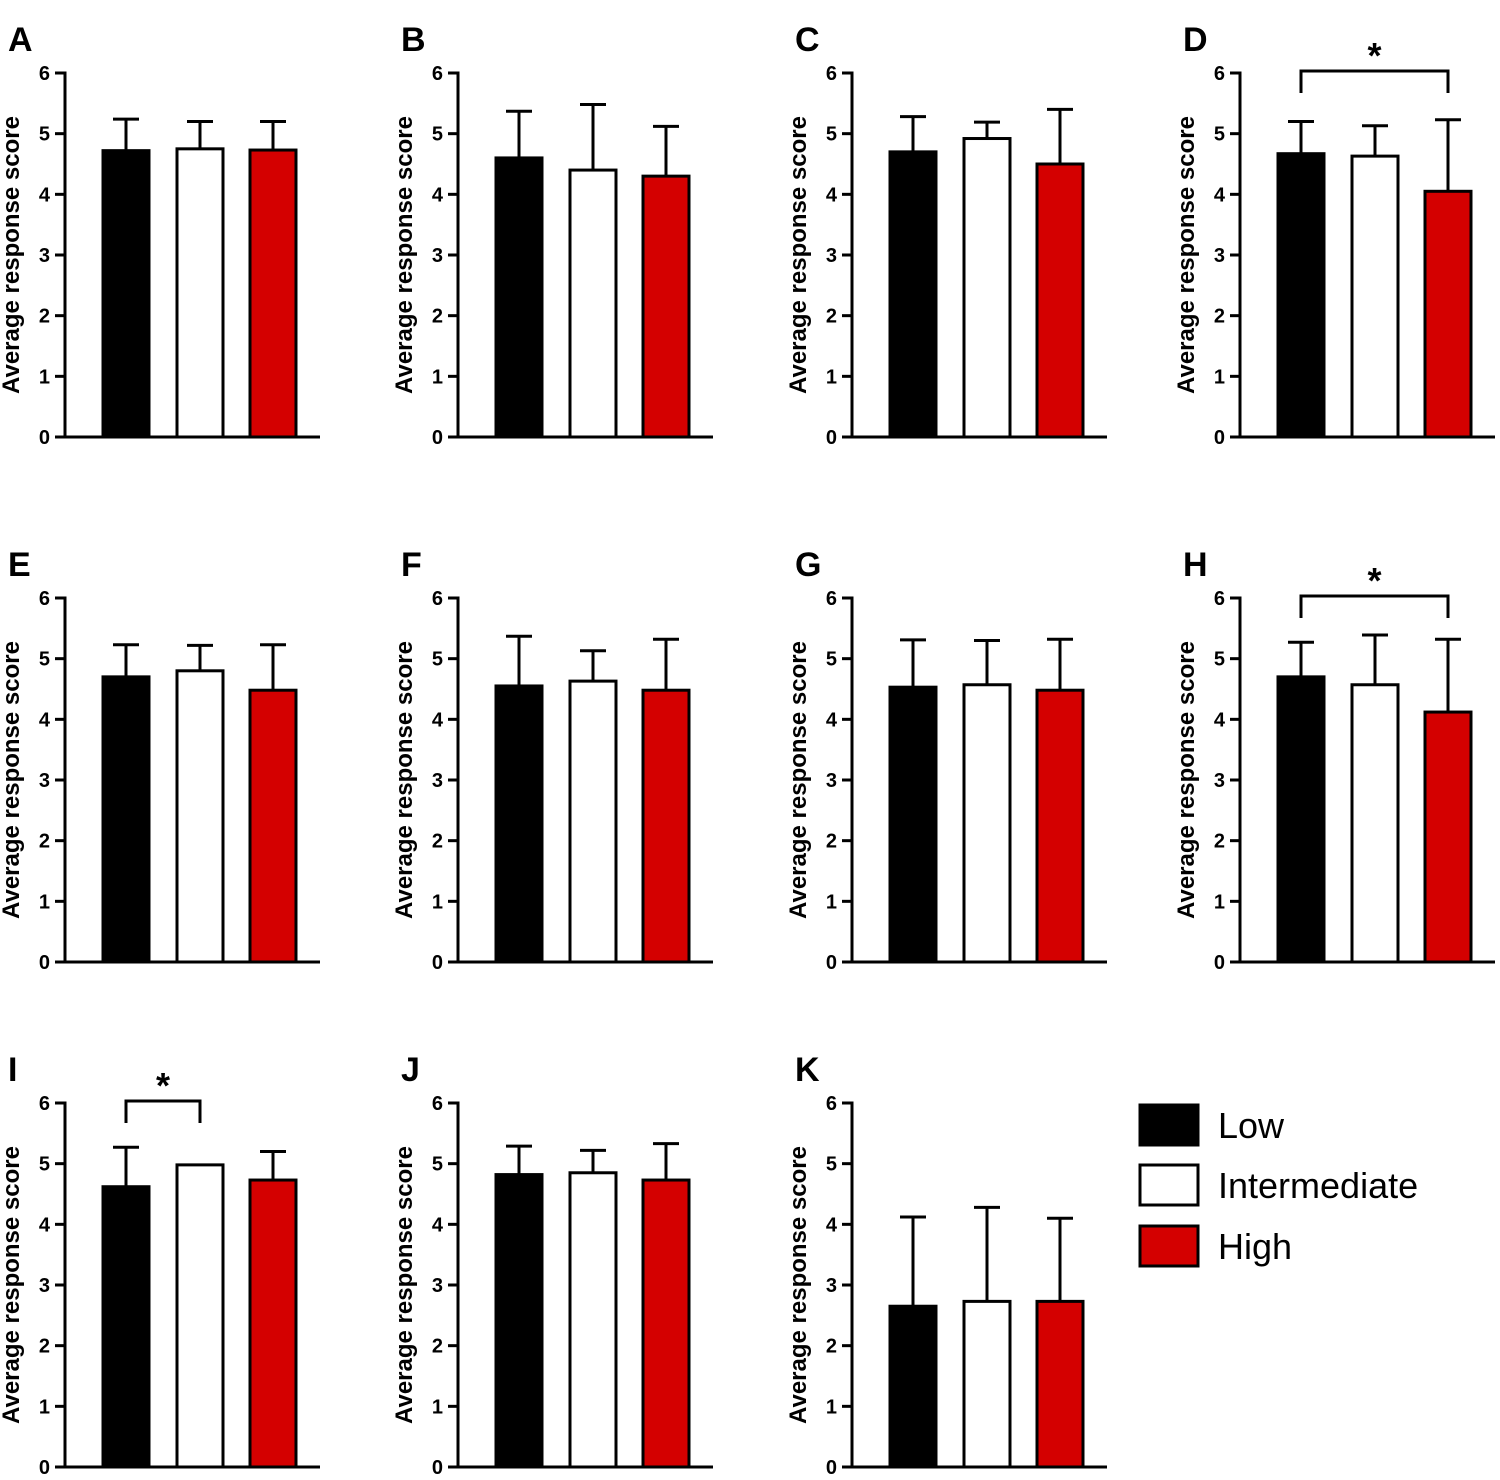  Describe the element at coordinates (163, 1111) in the screenshot. I see `significance-bracket` at that location.